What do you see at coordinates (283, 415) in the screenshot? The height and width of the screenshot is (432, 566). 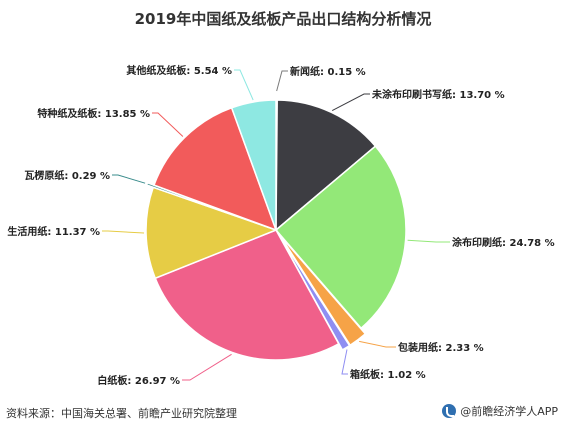 I see `footer: 资料来源：中国海关总署、前瞻产业研究院整理 @前瞻经济学人APP` at bounding box center [283, 415].